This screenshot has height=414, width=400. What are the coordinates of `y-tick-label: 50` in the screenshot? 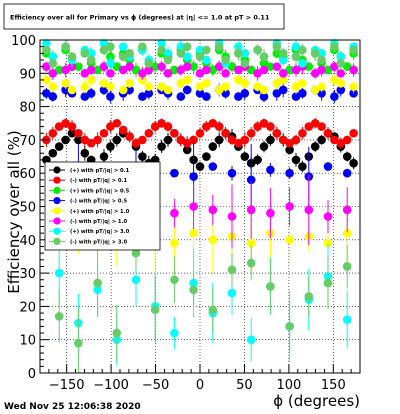 It's located at (27, 208).